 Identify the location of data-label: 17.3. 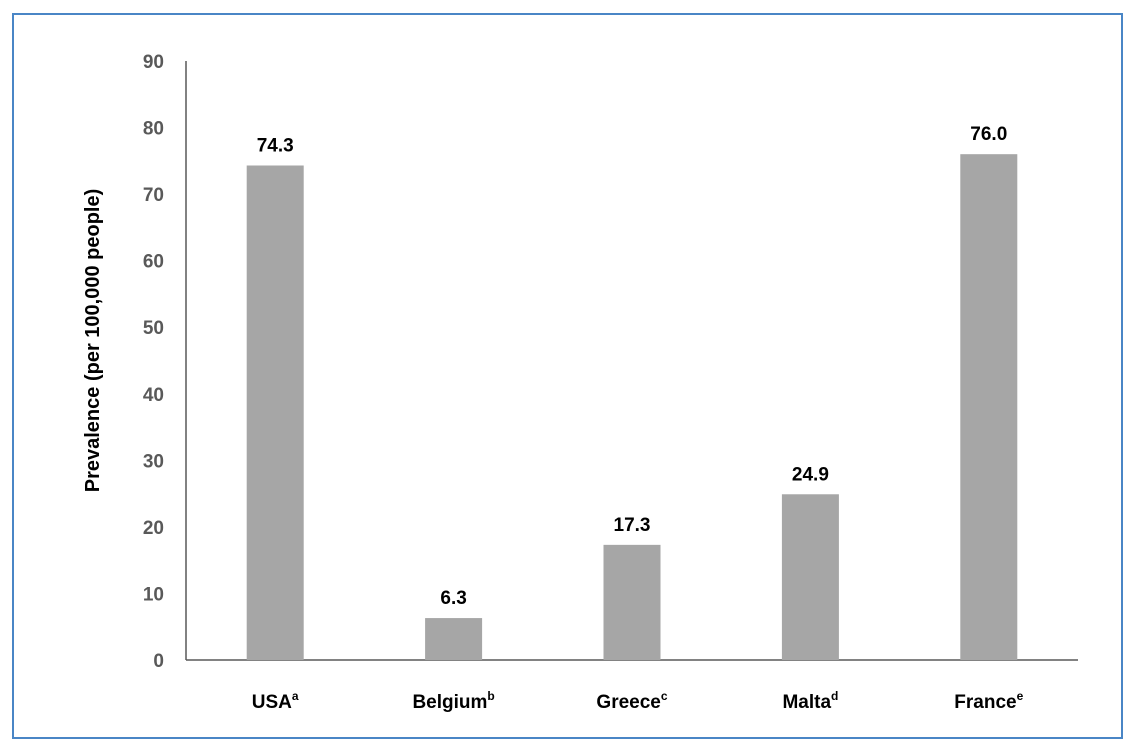
(632, 525).